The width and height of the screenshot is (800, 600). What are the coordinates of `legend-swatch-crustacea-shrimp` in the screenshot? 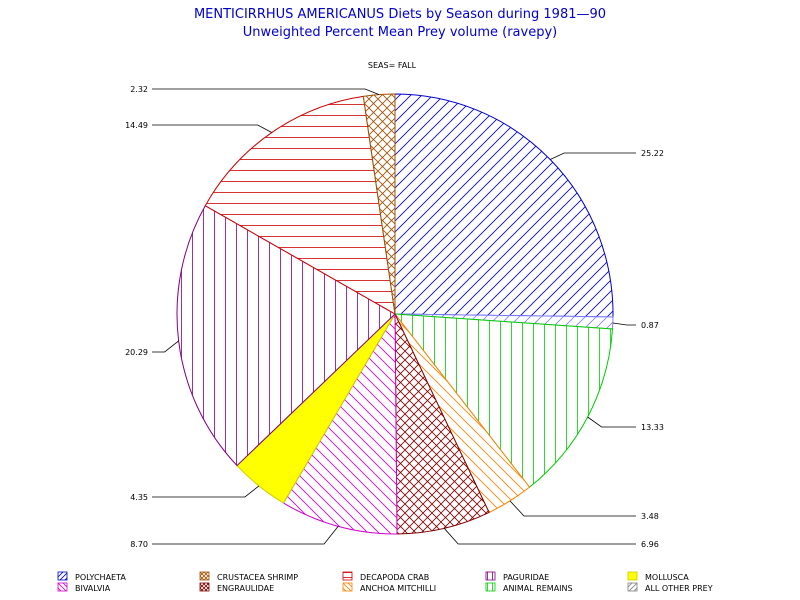 It's located at (204, 576).